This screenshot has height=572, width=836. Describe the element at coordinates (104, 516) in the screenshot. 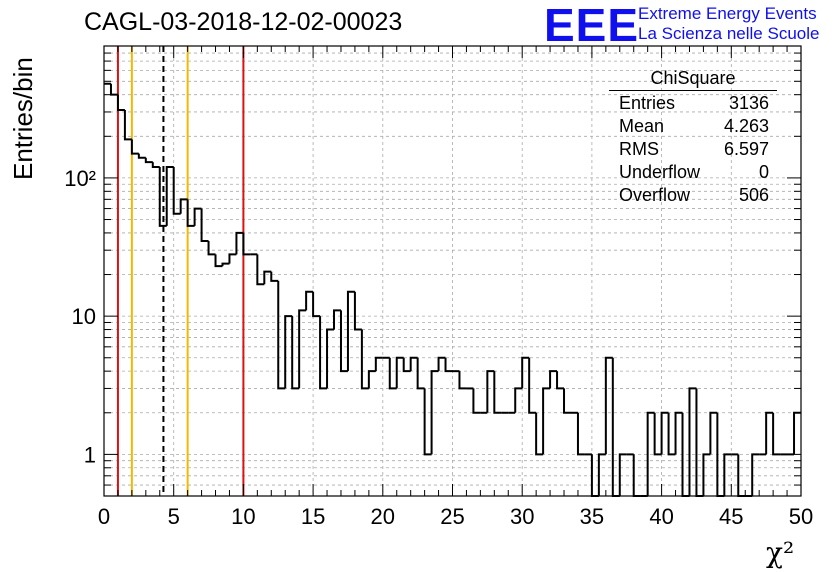

I see `x-tick-label: 0` at that location.